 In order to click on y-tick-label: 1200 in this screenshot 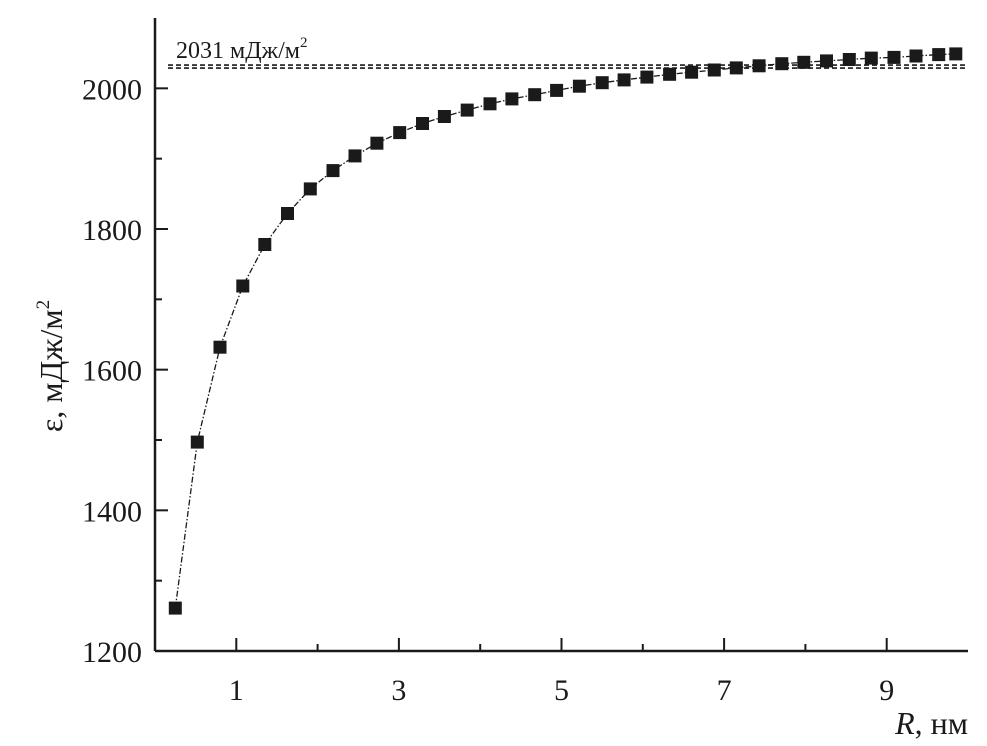, I will do `click(112, 652)`.